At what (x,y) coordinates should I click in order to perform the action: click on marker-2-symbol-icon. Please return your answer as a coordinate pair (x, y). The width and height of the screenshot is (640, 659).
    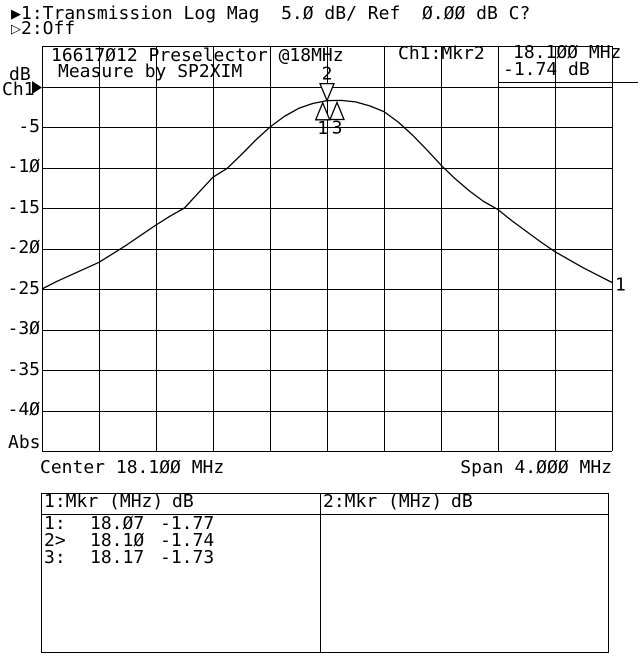
    Looking at the image, I should click on (327, 92).